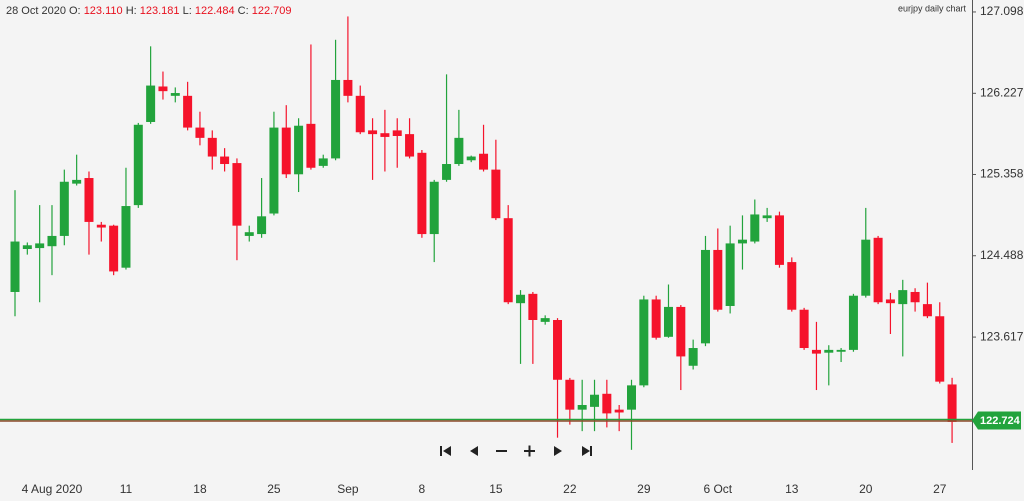 Image resolution: width=1024 pixels, height=501 pixels. I want to click on x-tick-label: 11, so click(126, 489).